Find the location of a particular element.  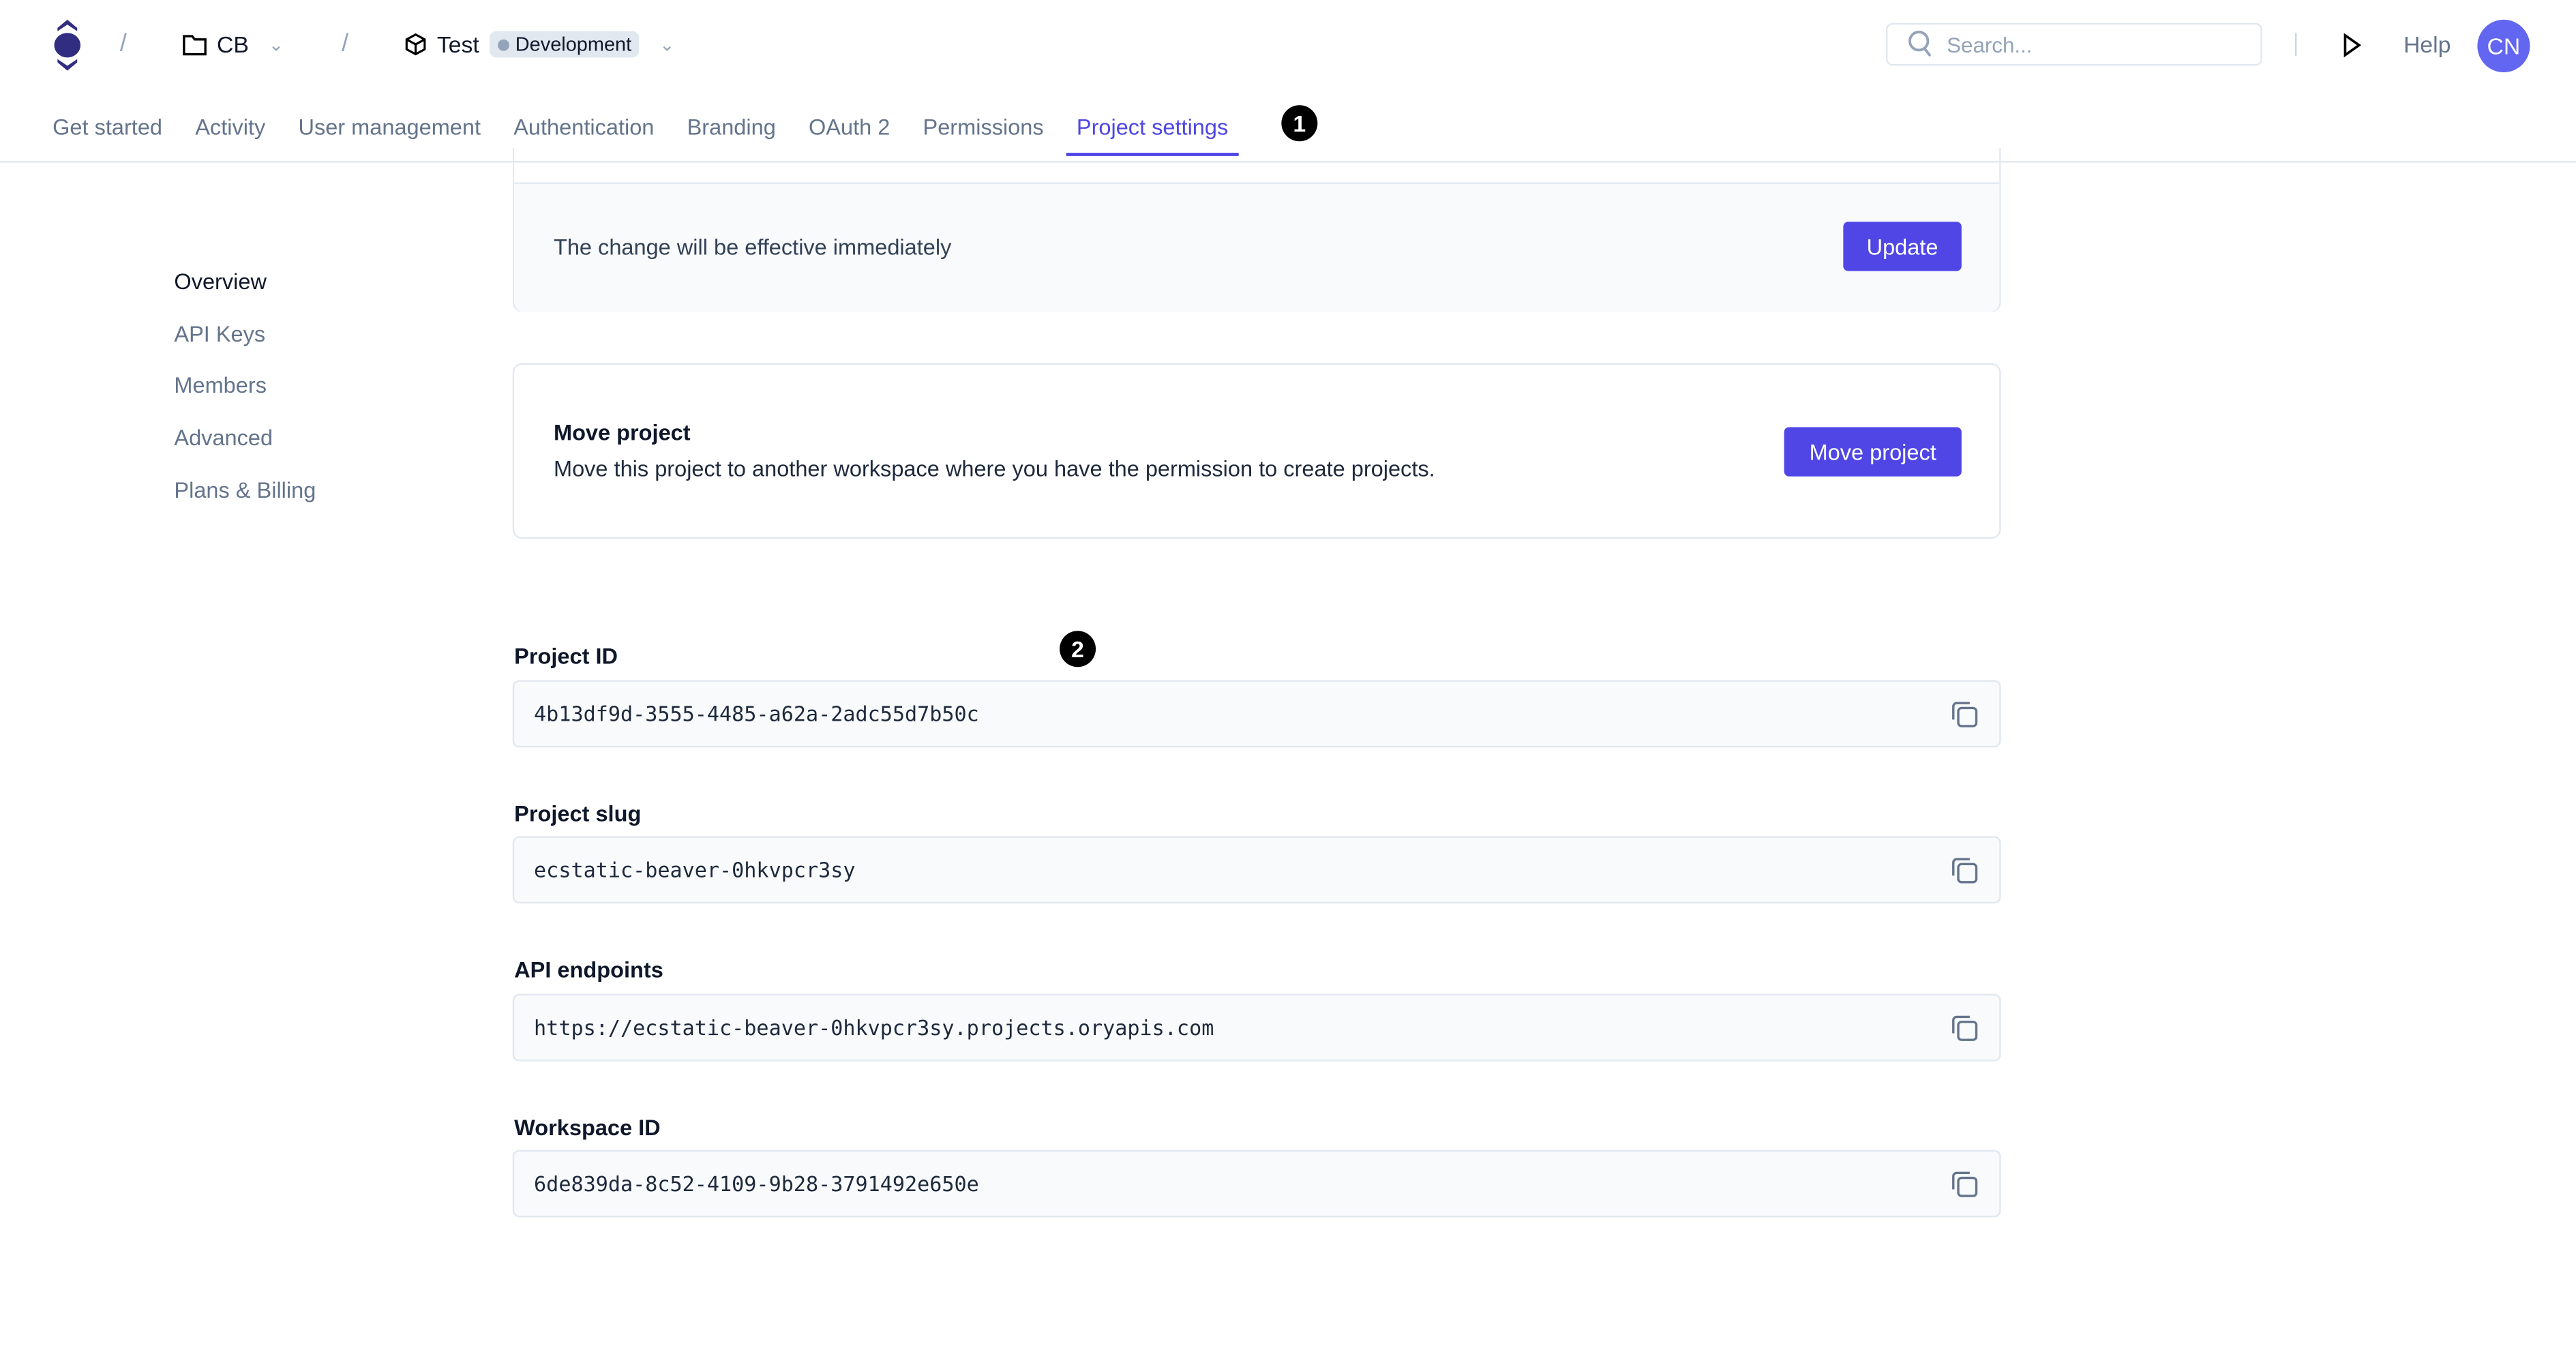

project-slug-field: ecstatic-beaver-0hkvpcr3sy is located at coordinates (1256, 870).